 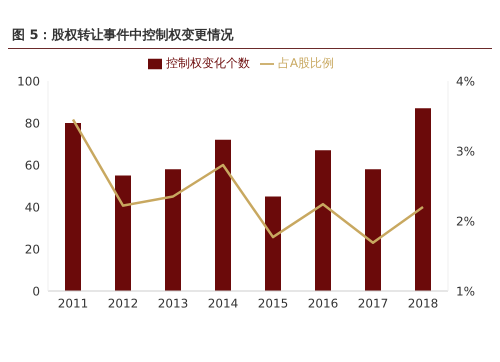 I want to click on y-tick-label: 60, so click(x=32, y=165).